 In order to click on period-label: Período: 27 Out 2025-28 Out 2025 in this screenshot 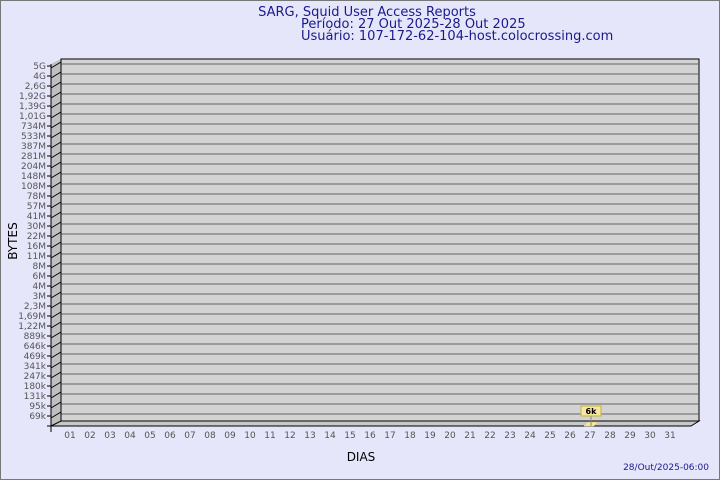, I will do `click(413, 24)`.